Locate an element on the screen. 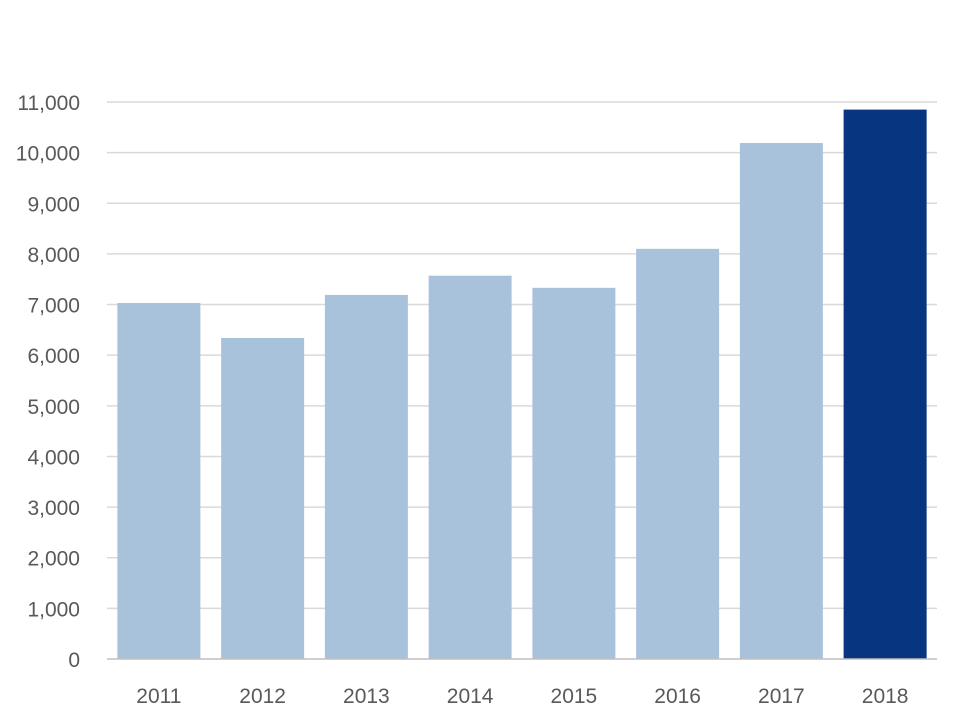  x-tick-label: 2015 is located at coordinates (574, 696).